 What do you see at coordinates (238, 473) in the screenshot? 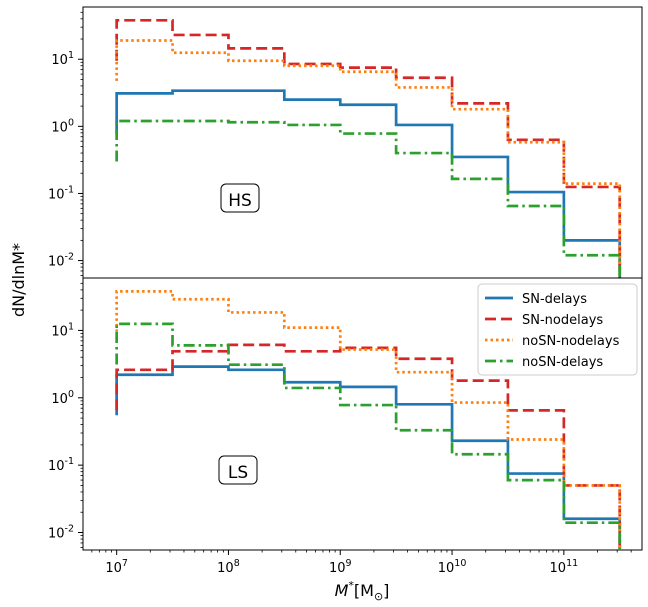
I see `svg-text: LS` at bounding box center [238, 473].